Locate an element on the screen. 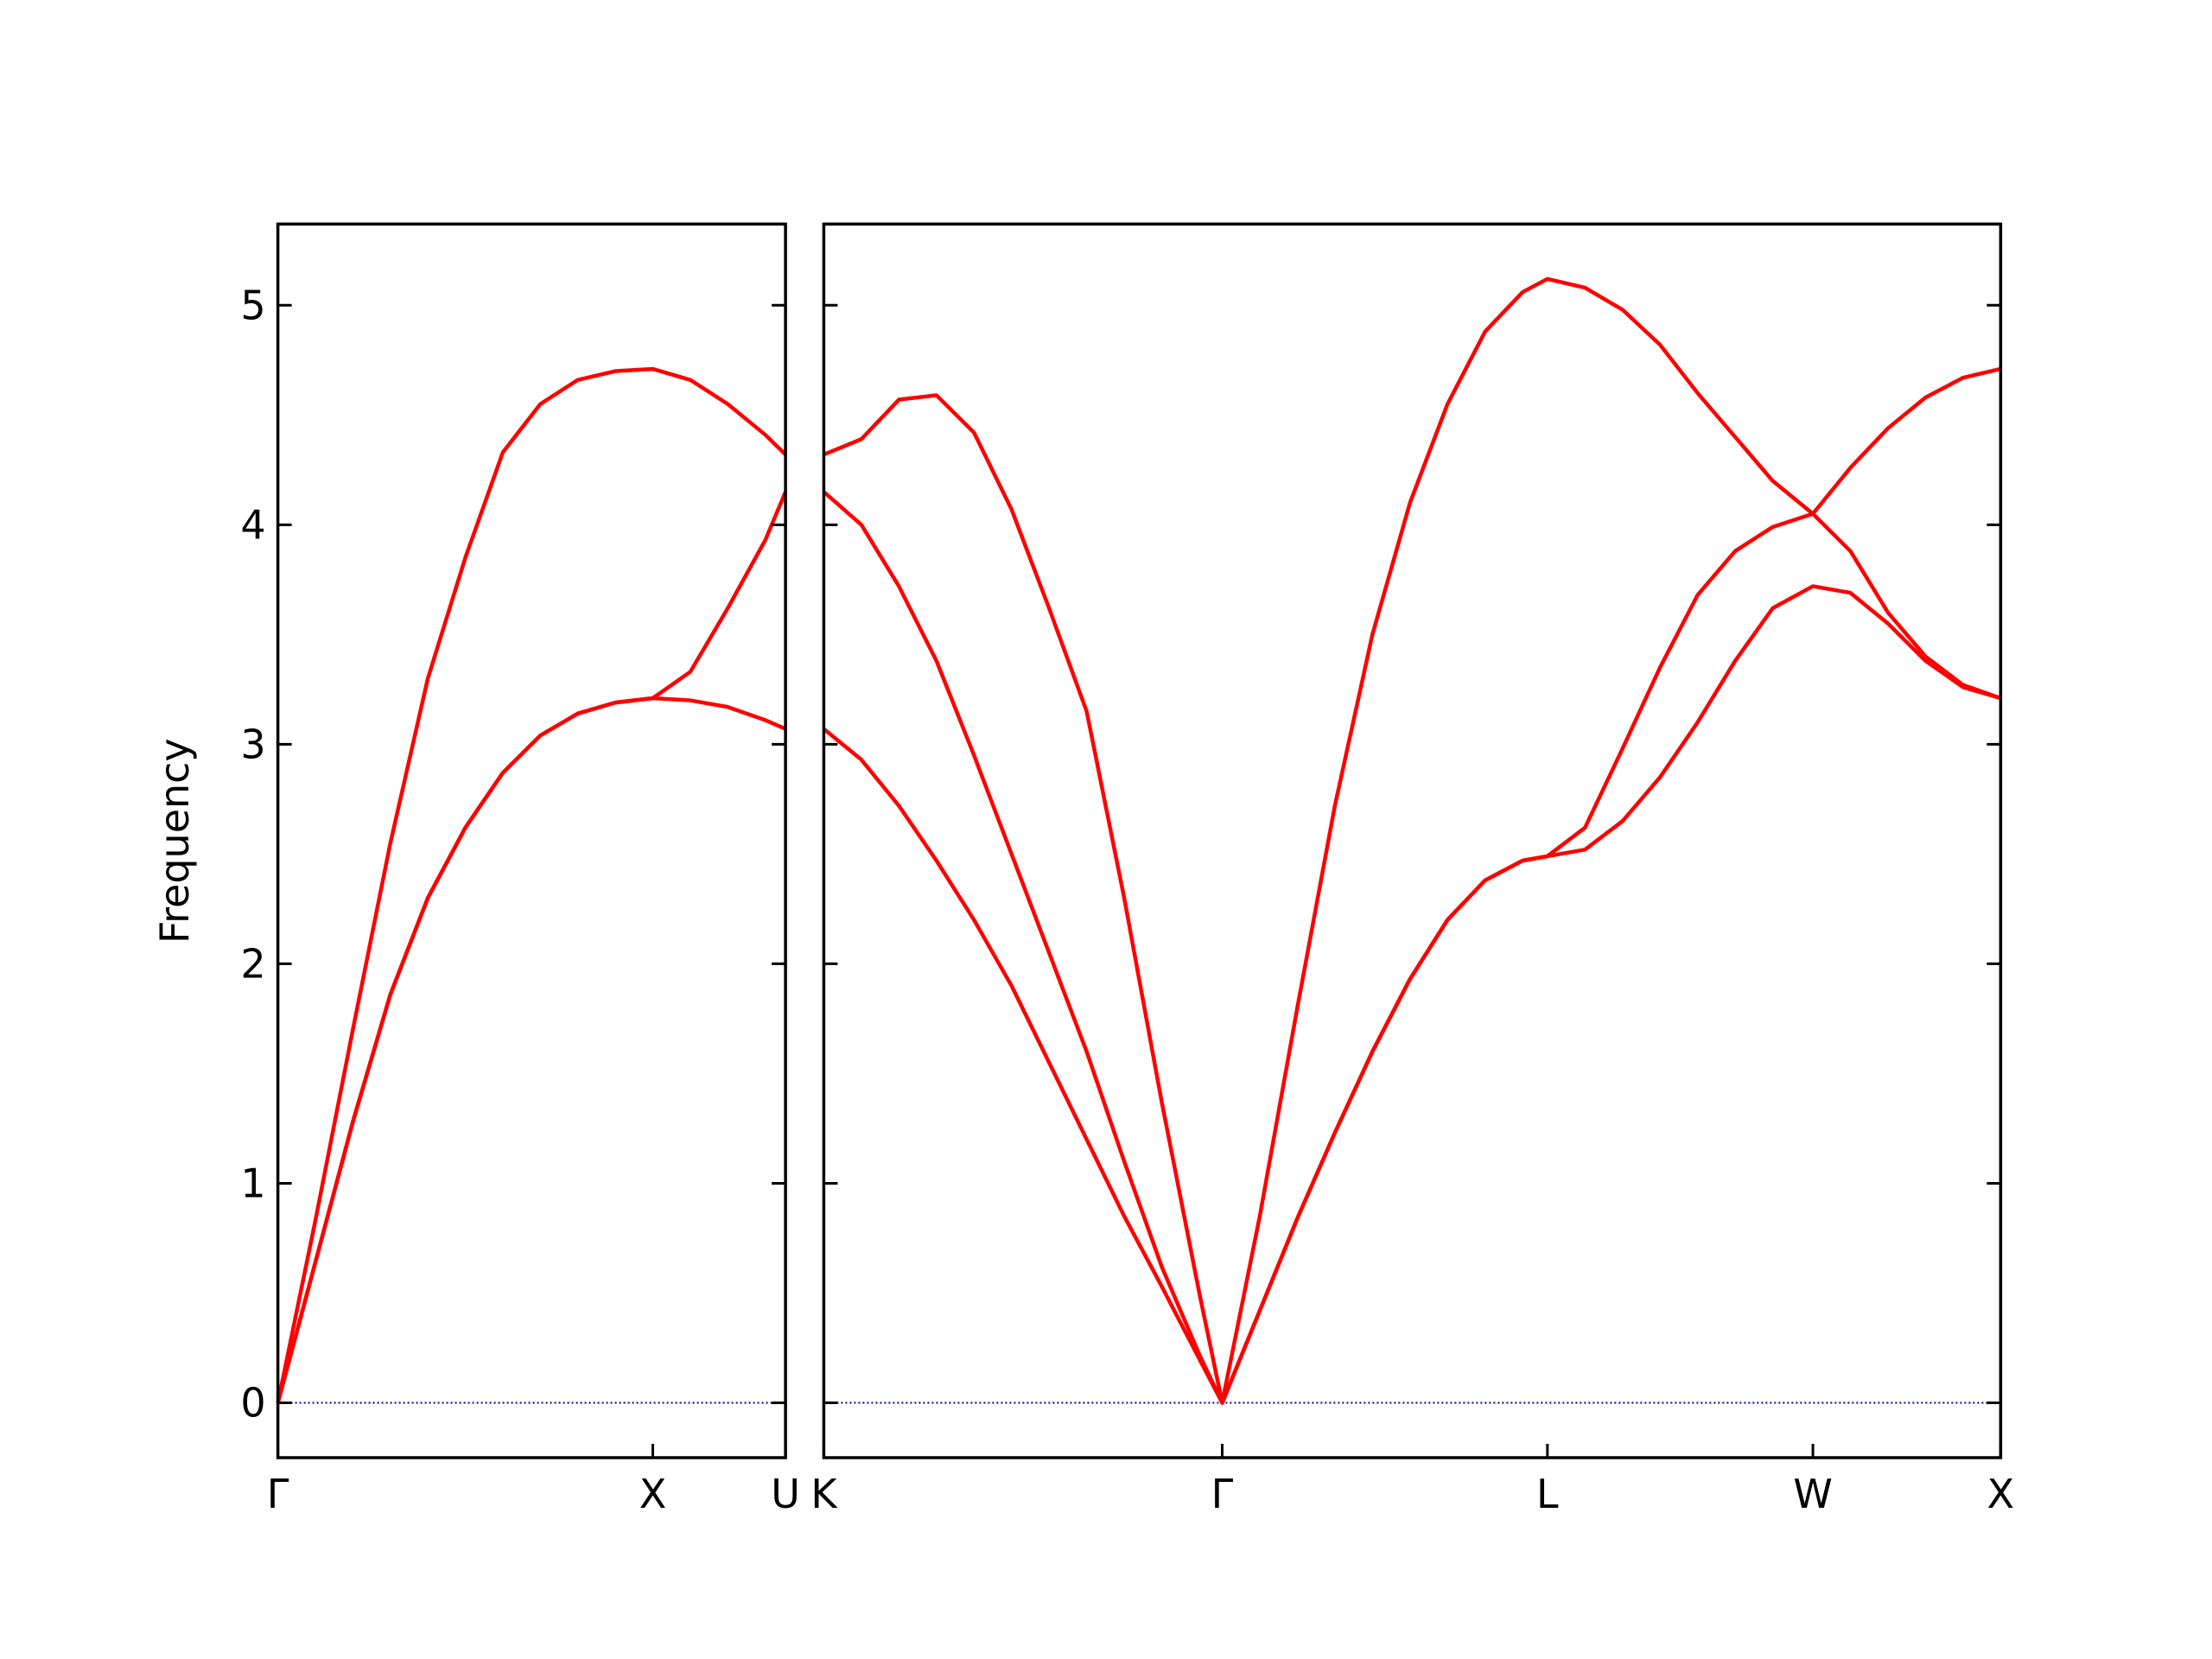  y-tick-label: 1 is located at coordinates (252, 1183).